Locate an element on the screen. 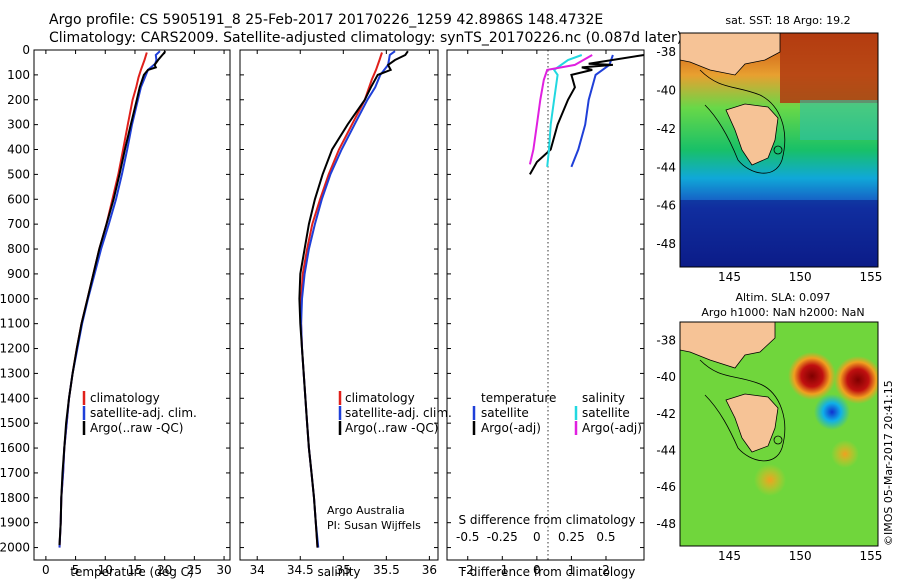 Image resolution: width=900 pixels, height=580 pixels. s-tick-label: -0.5 is located at coordinates (467, 537).